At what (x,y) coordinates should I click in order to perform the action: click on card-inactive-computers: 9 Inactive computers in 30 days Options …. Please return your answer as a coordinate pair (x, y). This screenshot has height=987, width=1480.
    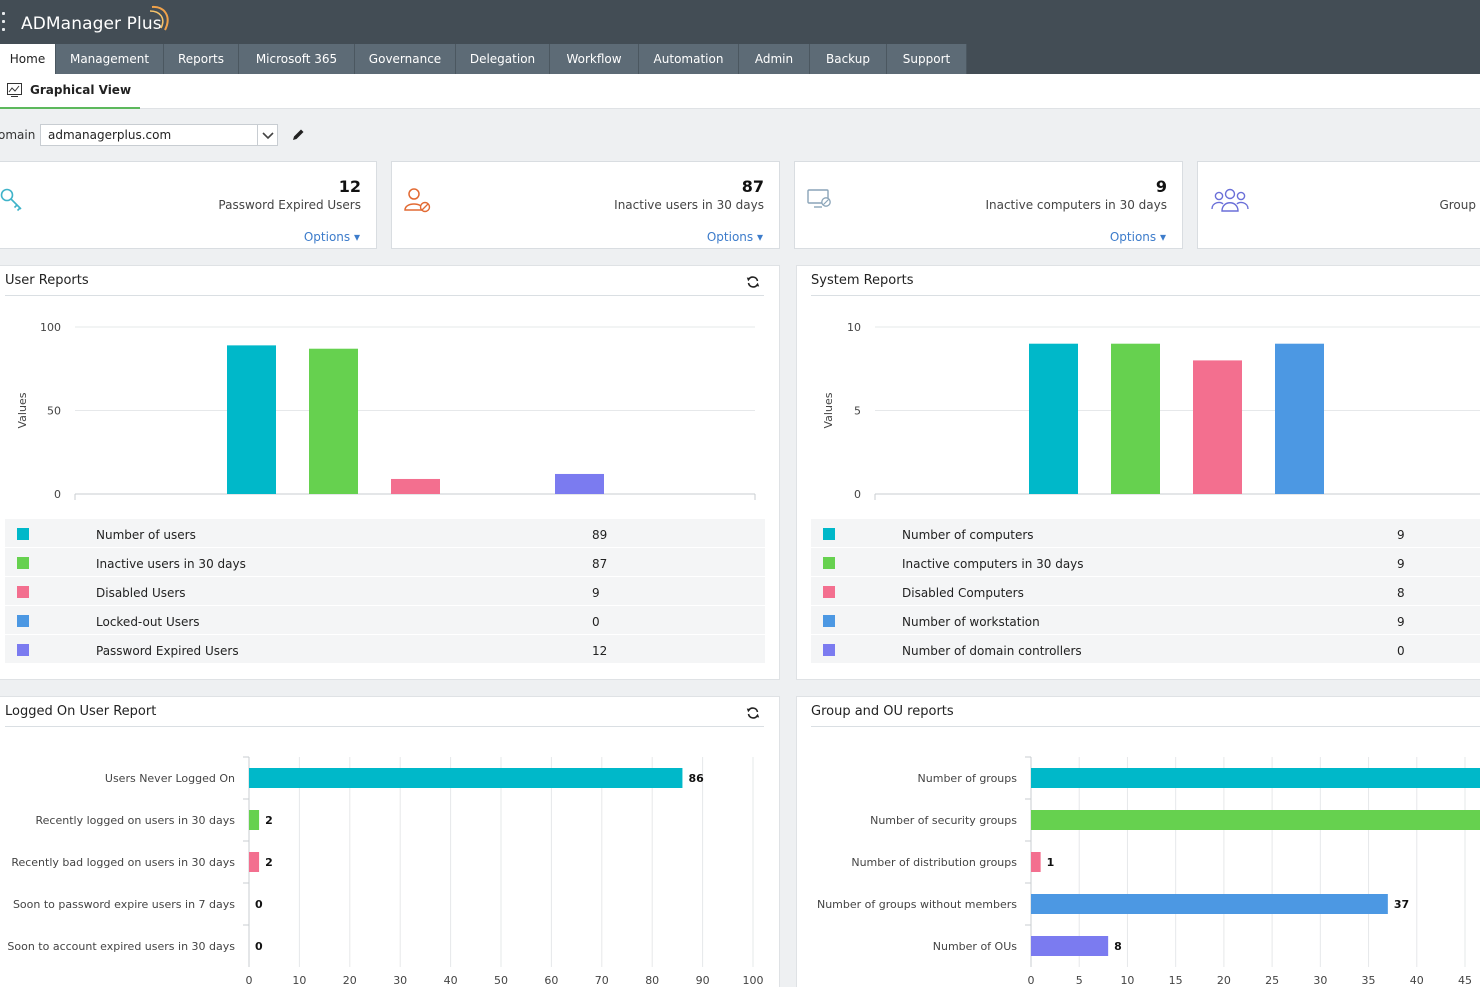
    Looking at the image, I should click on (988, 205).